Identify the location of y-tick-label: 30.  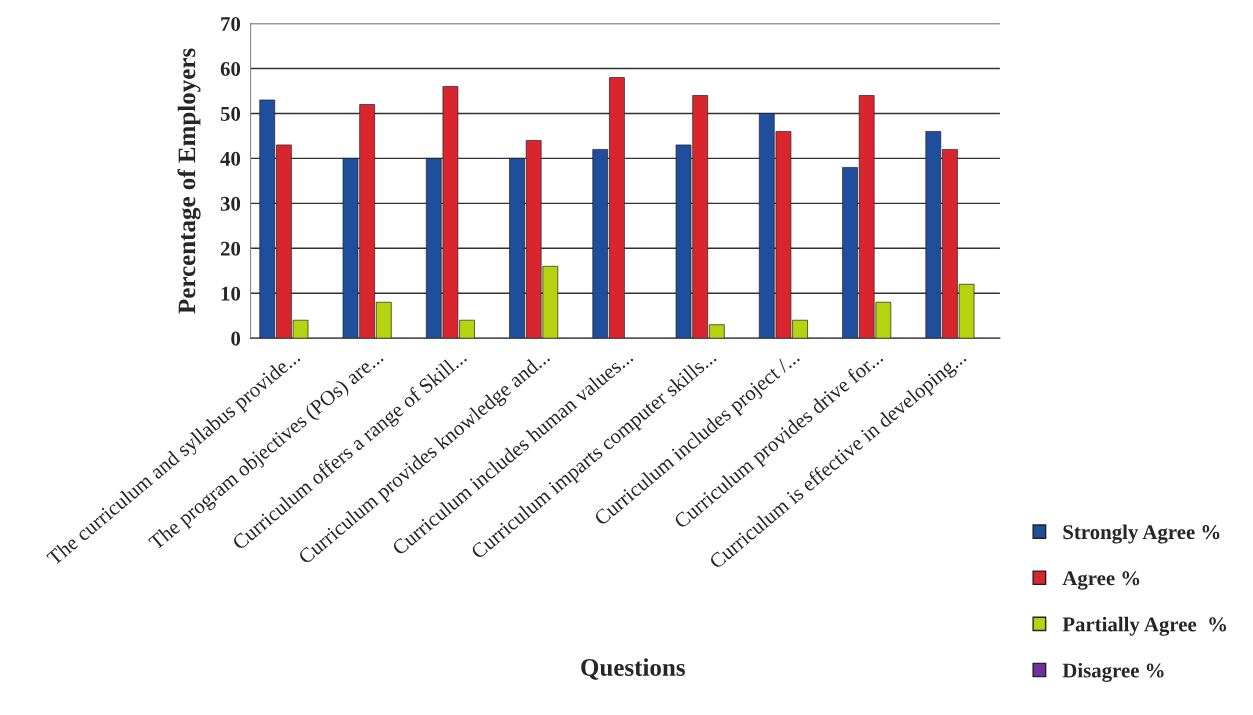
(230, 203).